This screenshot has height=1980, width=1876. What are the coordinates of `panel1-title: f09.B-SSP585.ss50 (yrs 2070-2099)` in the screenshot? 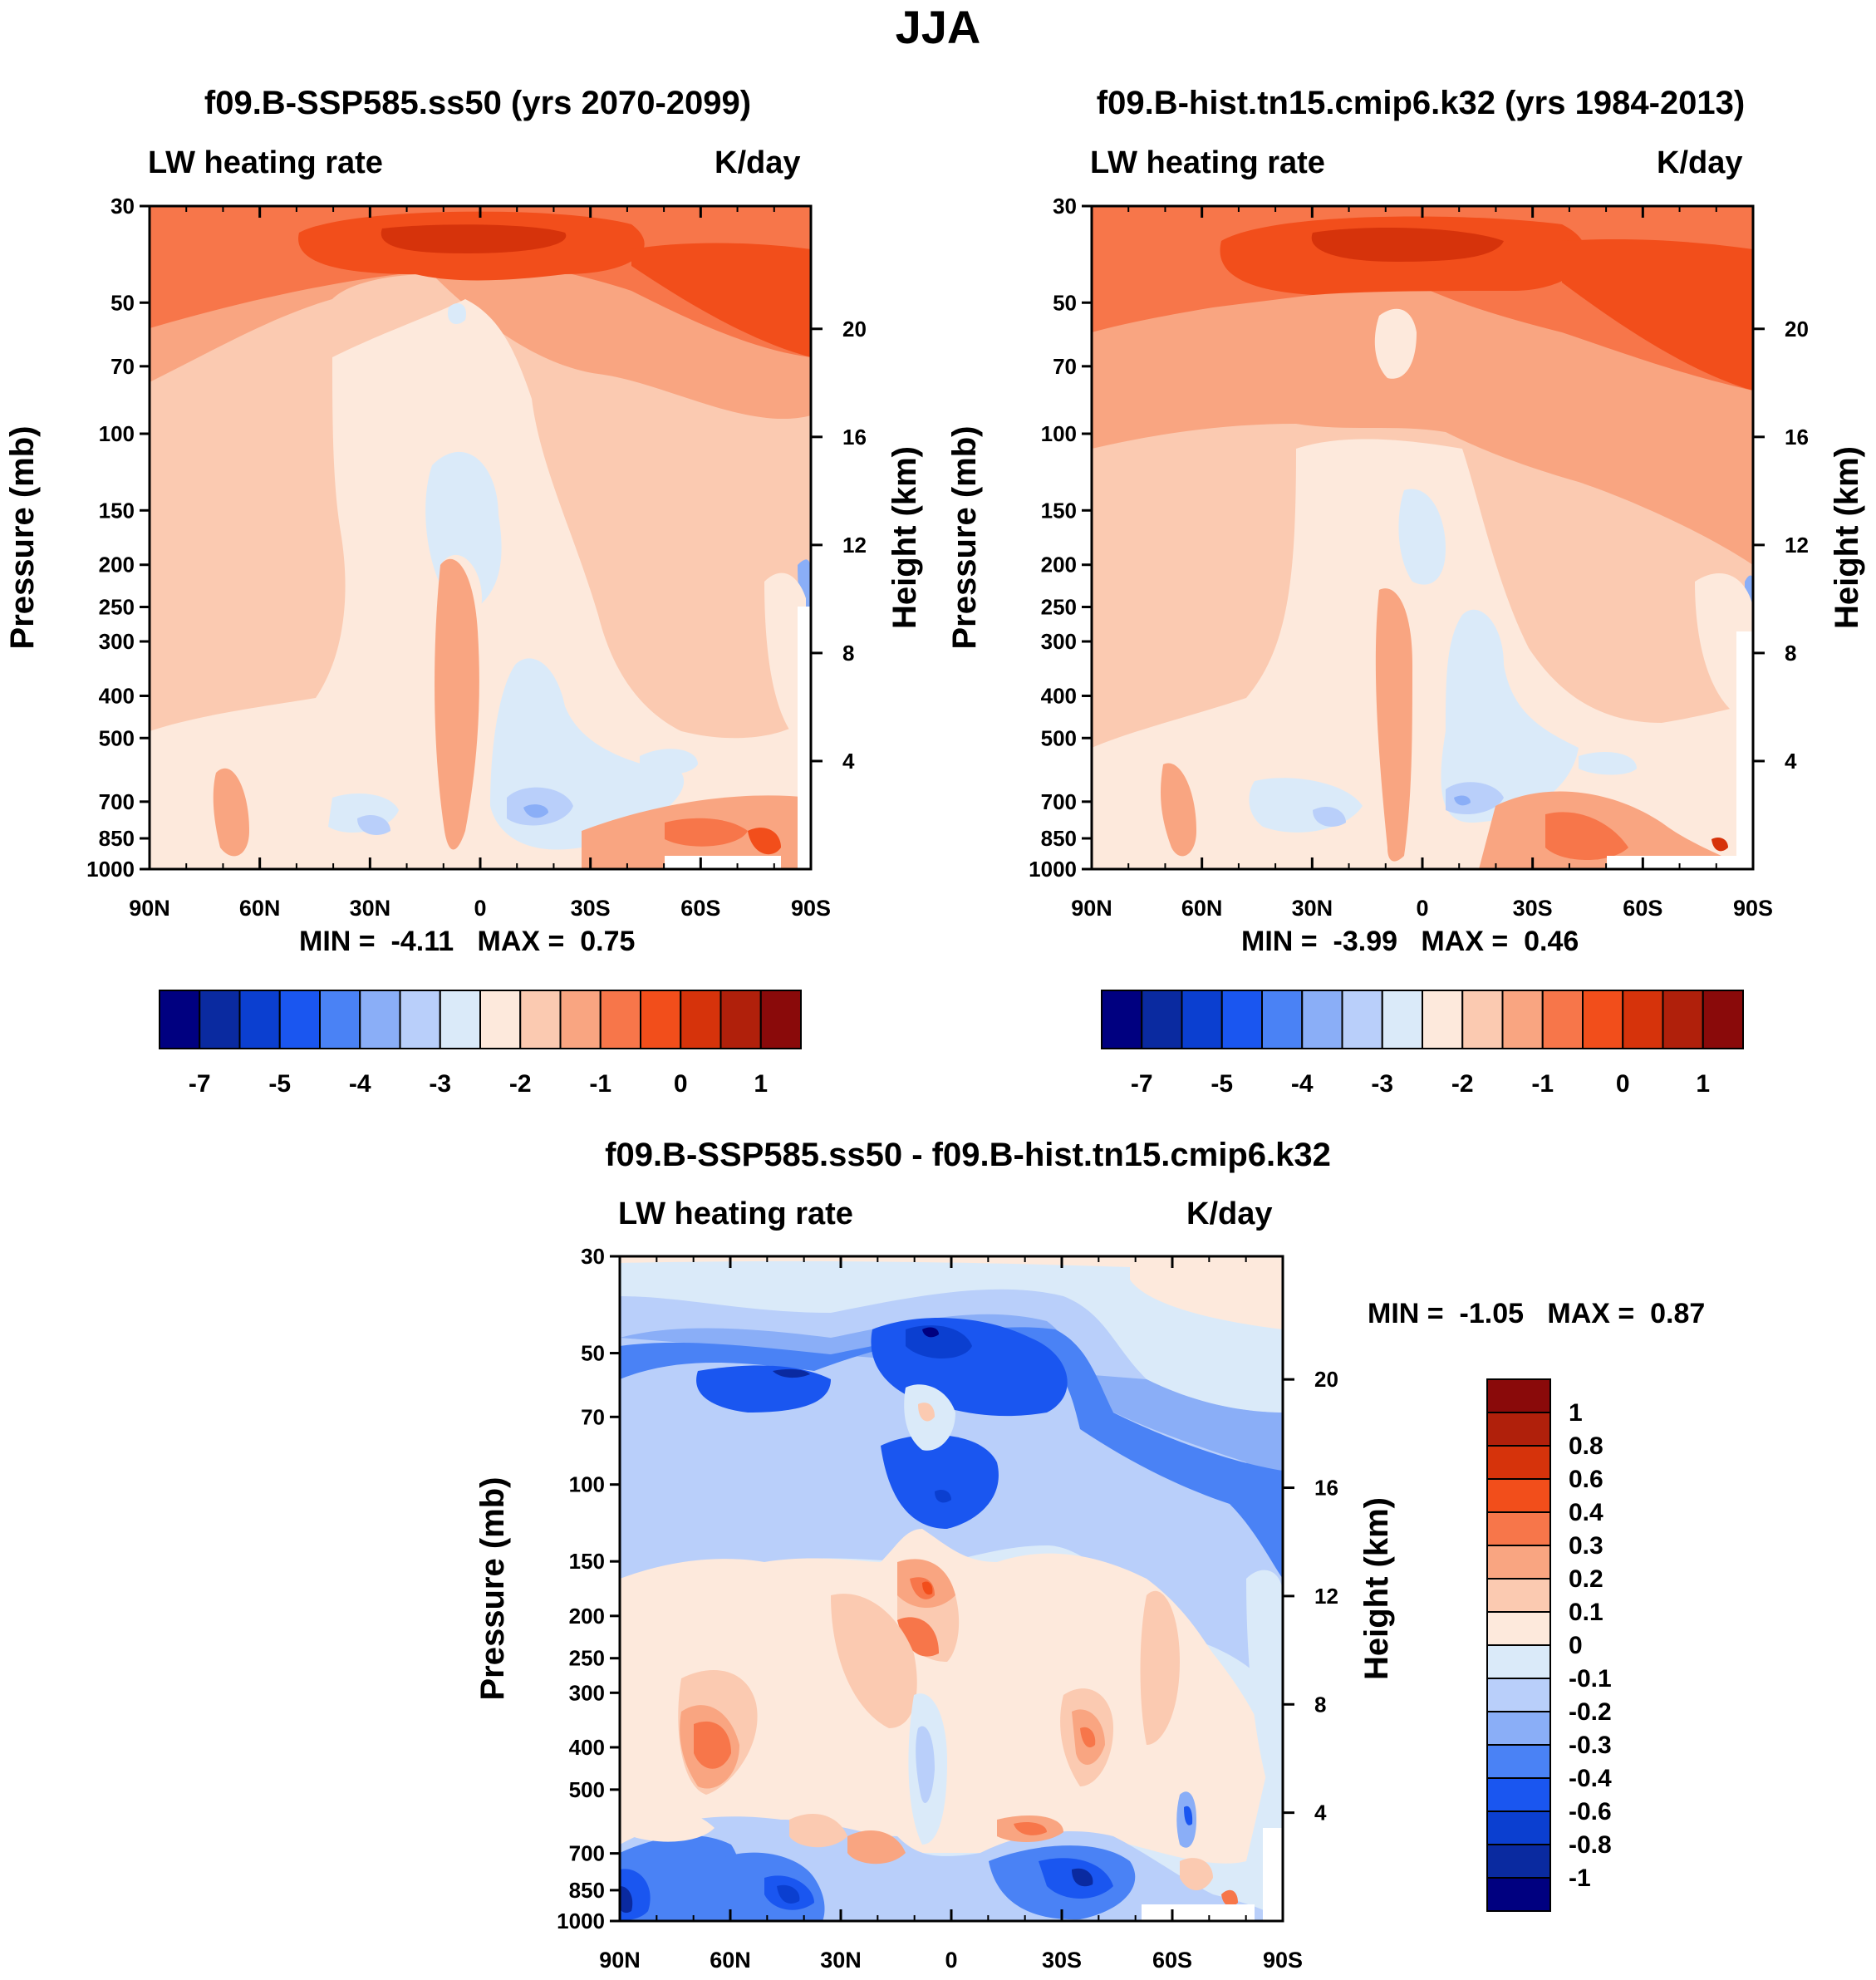 It's located at (478, 103).